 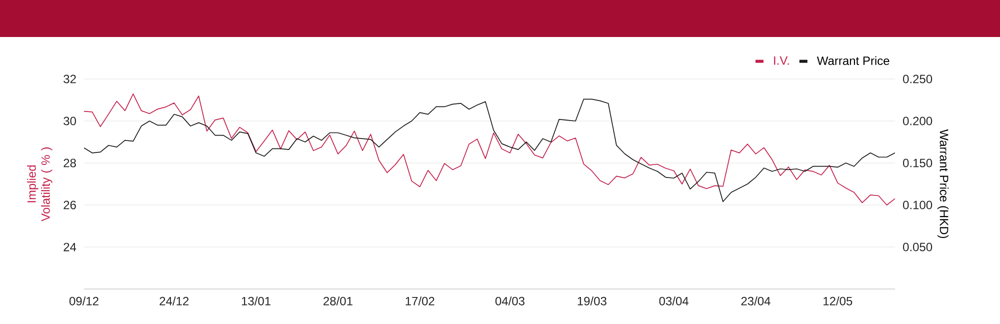 What do you see at coordinates (917, 163) in the screenshot?
I see `y2-tick-label: 0.150` at bounding box center [917, 163].